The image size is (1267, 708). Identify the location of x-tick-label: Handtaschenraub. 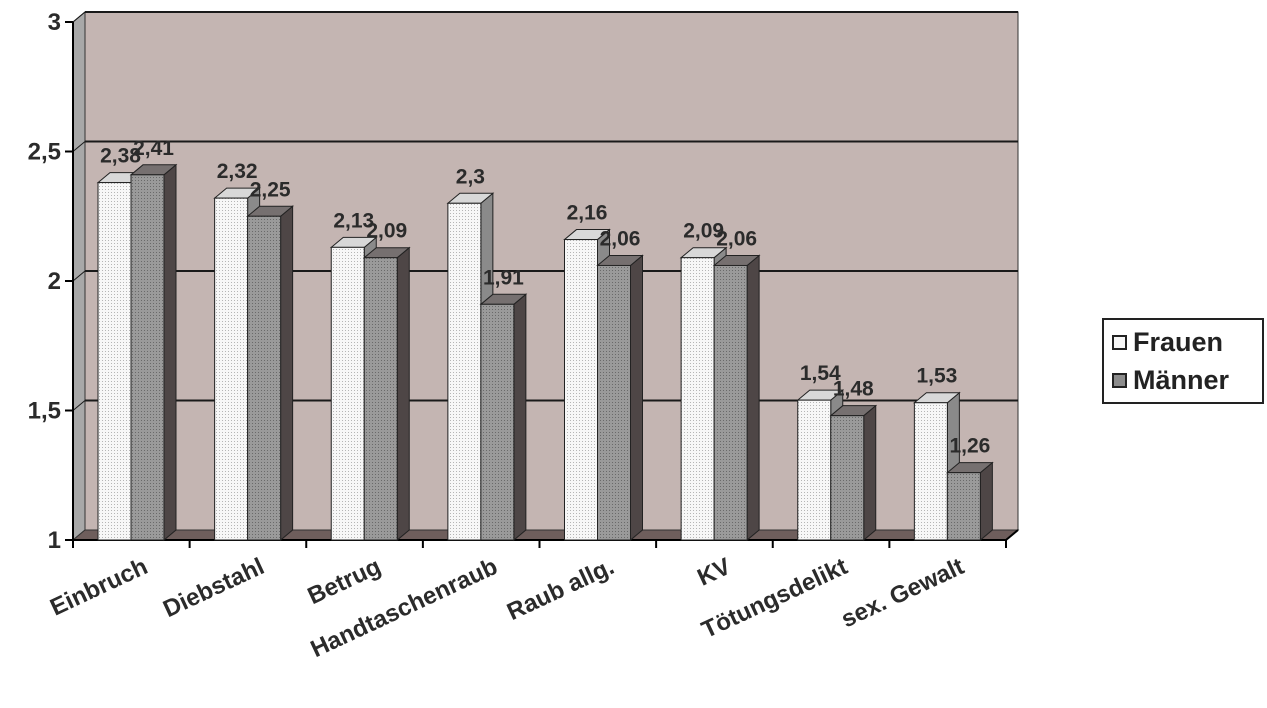
(404, 608).